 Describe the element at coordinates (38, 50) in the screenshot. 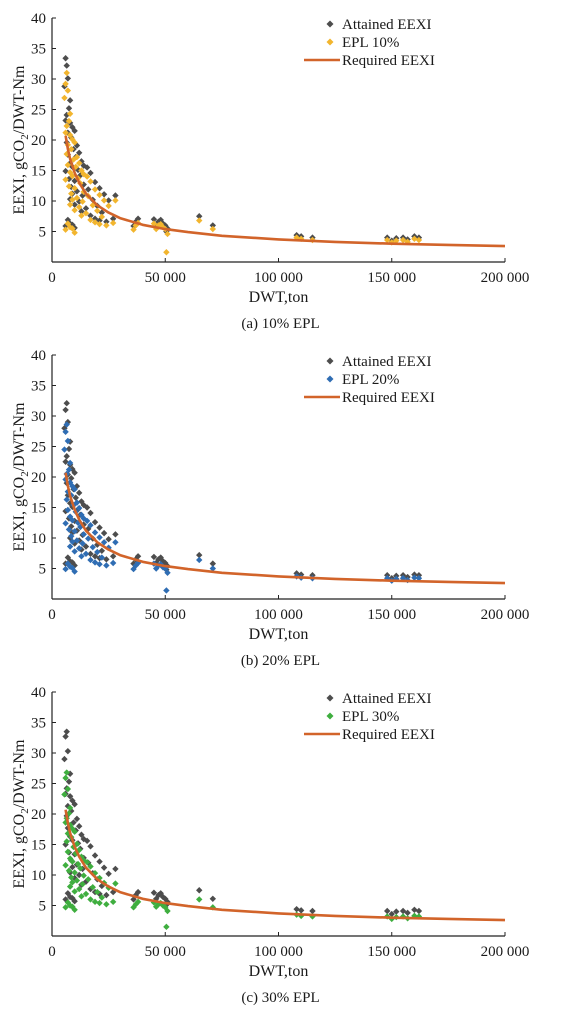

I see `y-tick-label: 35` at that location.